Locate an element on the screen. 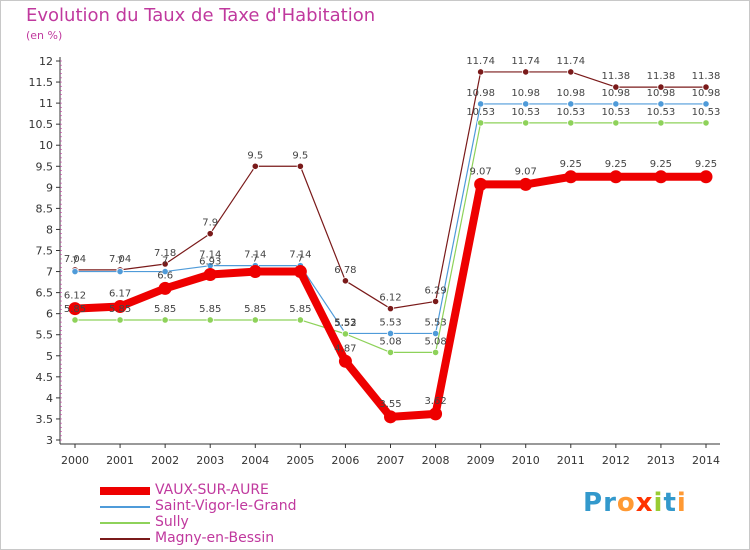  data-label: 5.52 is located at coordinates (345, 323).